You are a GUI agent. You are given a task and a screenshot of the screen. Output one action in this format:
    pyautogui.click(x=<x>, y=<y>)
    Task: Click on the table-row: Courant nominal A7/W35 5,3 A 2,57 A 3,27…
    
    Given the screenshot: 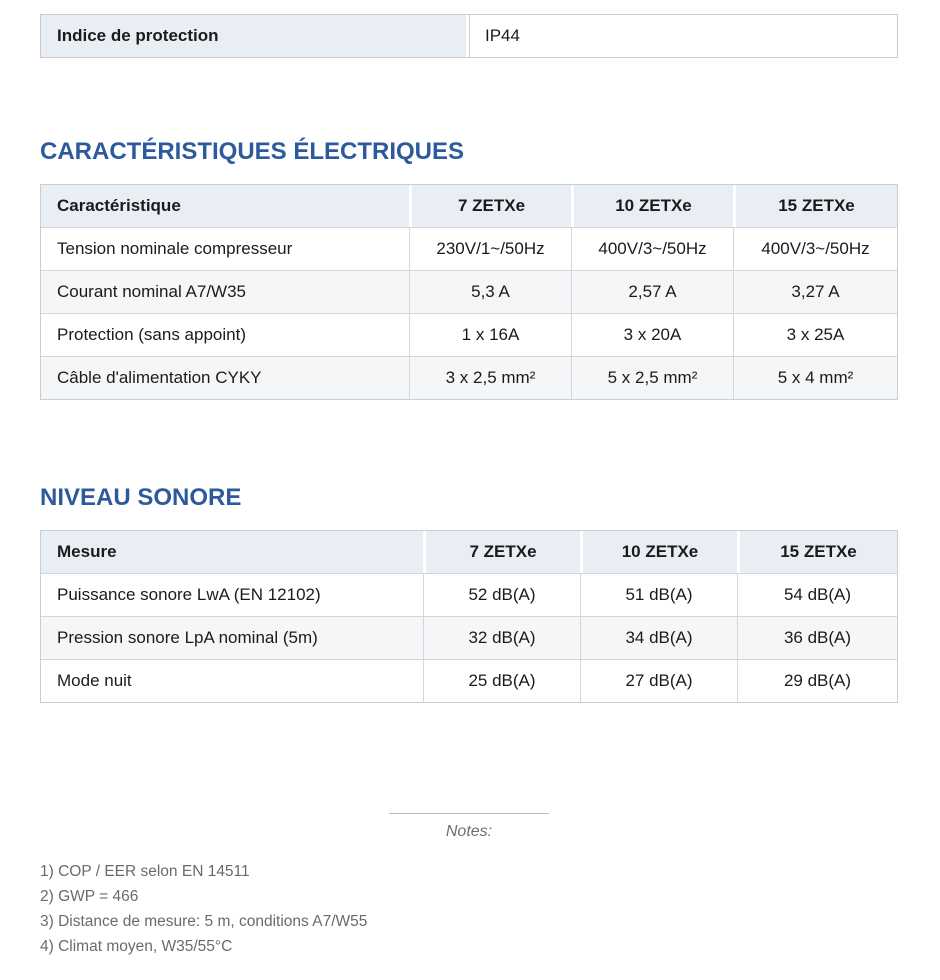 What is the action you would take?
    pyautogui.click(x=469, y=291)
    